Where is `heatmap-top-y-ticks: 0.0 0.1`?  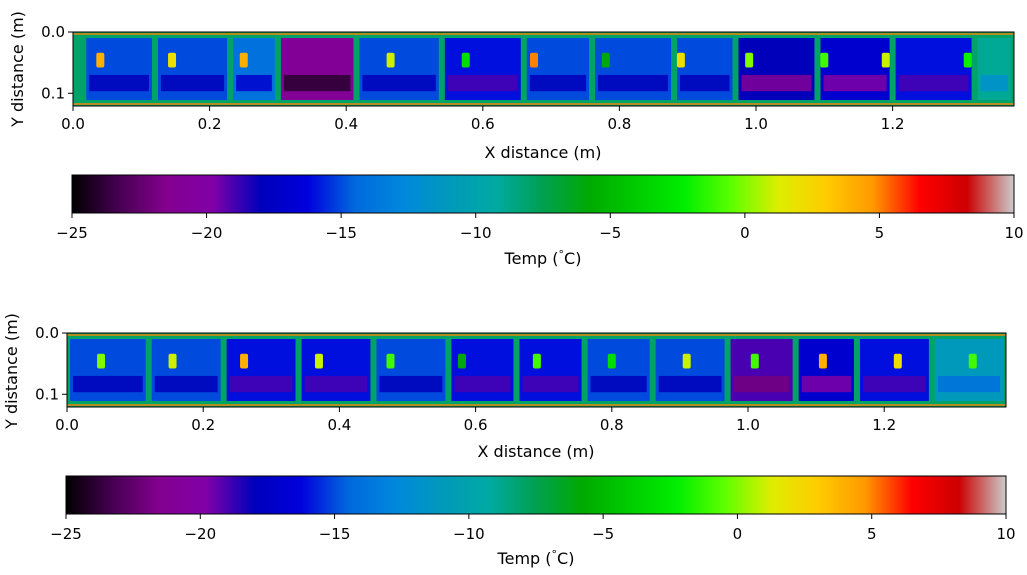 heatmap-top-y-ticks: 0.0 0.1 is located at coordinates (57, 62).